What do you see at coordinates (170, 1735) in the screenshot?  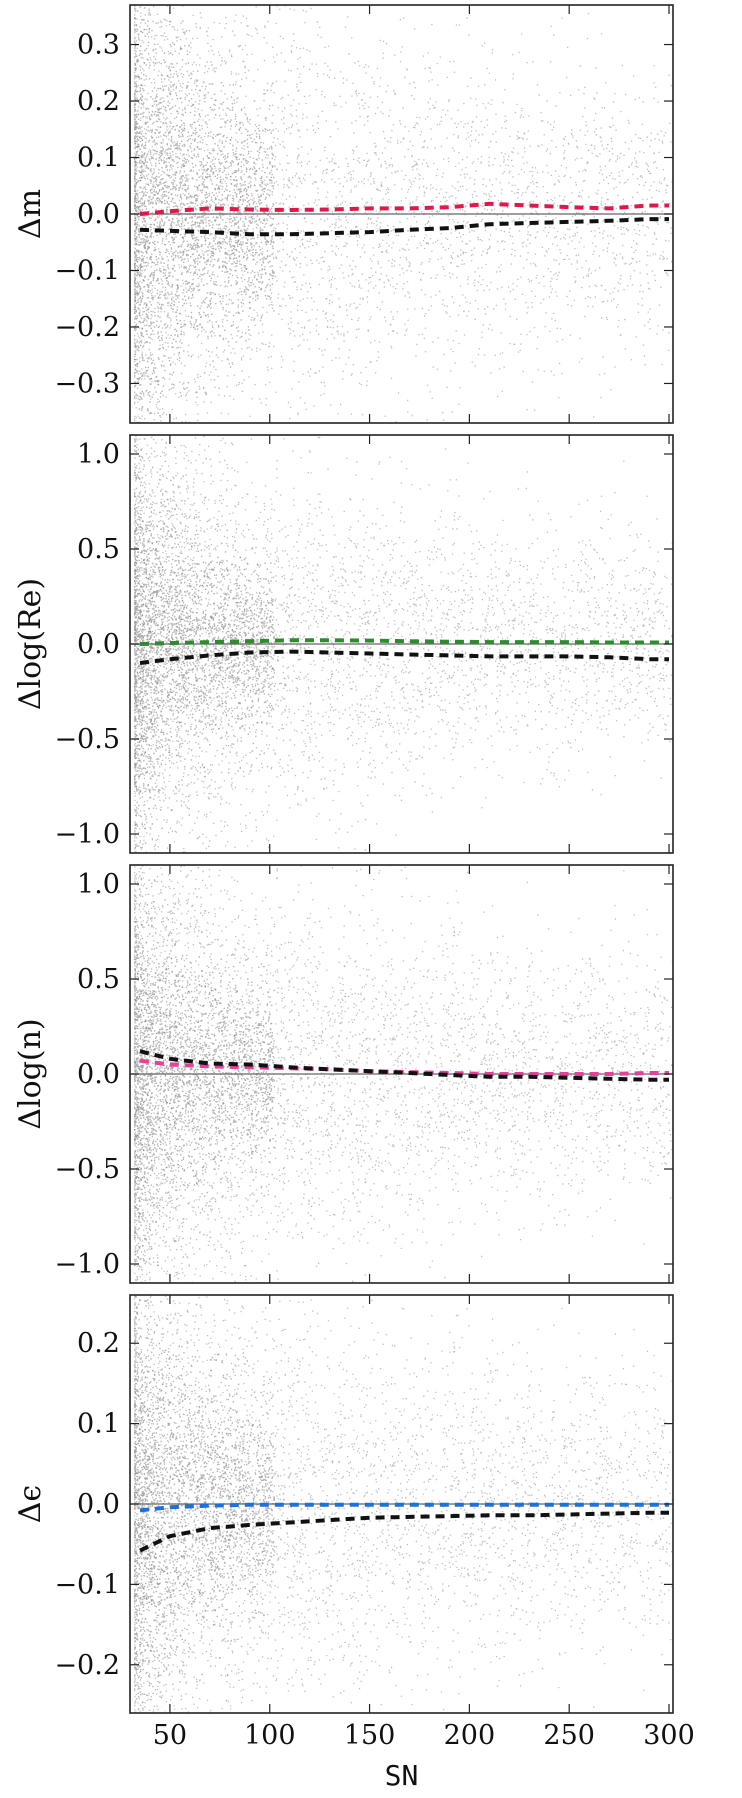 I see `xtick-label: 50` at bounding box center [170, 1735].